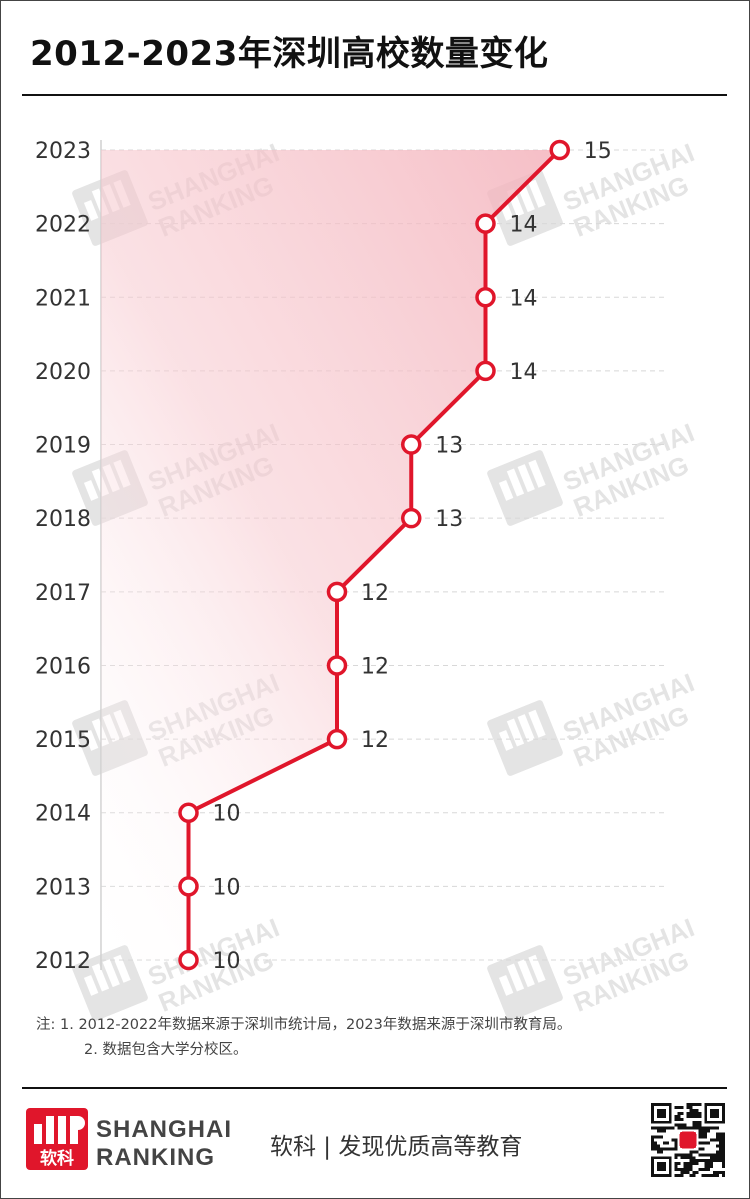  Describe the element at coordinates (63, 593) in the screenshot. I see `category-tick-label: 2017` at that location.